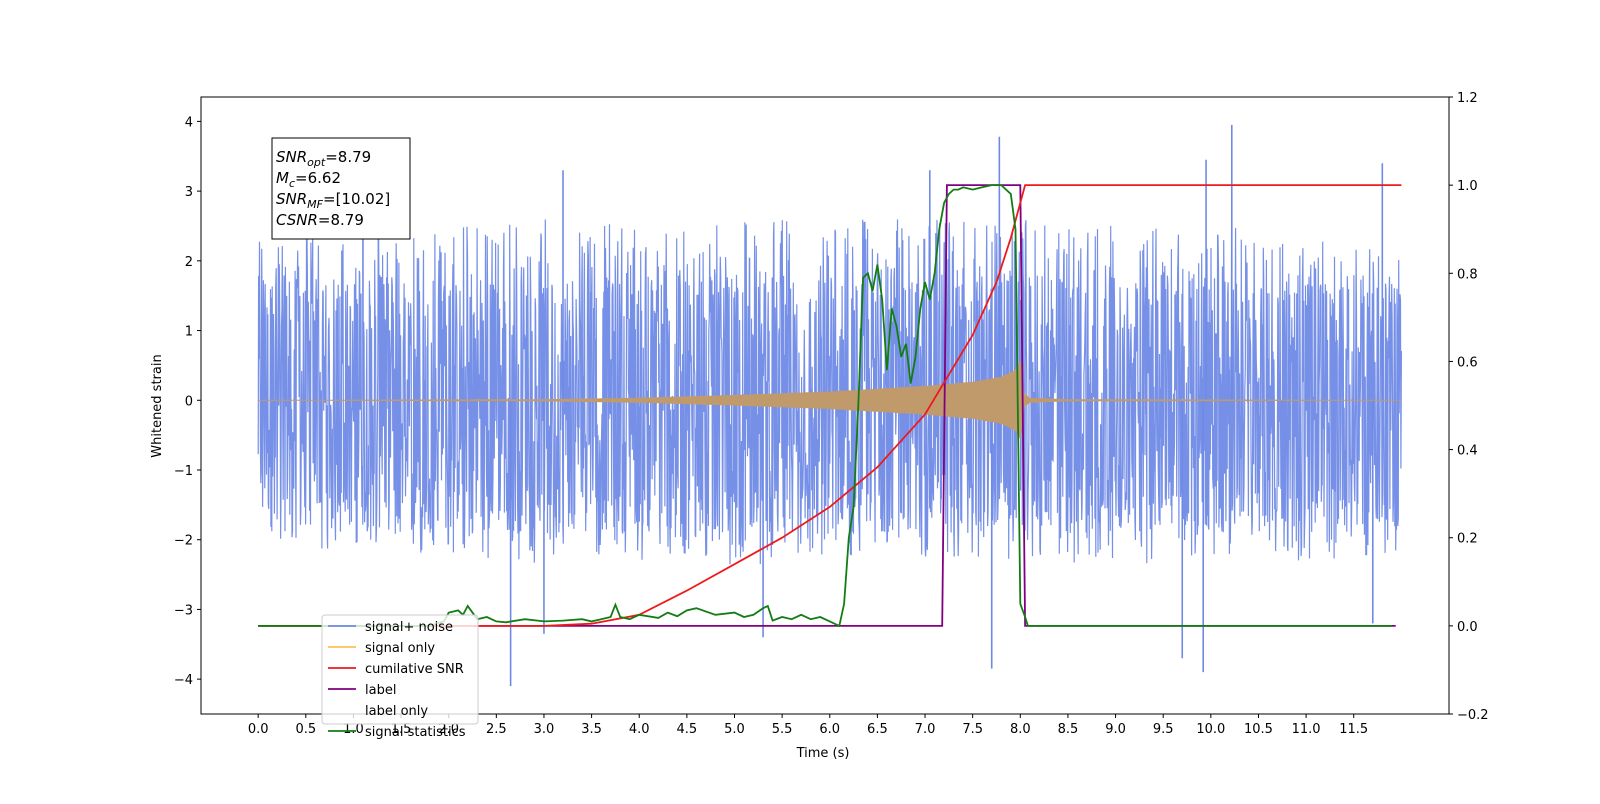 The width and height of the screenshot is (1600, 804). Describe the element at coordinates (362, 690) in the screenshot. I see `legend-entry: label` at that location.